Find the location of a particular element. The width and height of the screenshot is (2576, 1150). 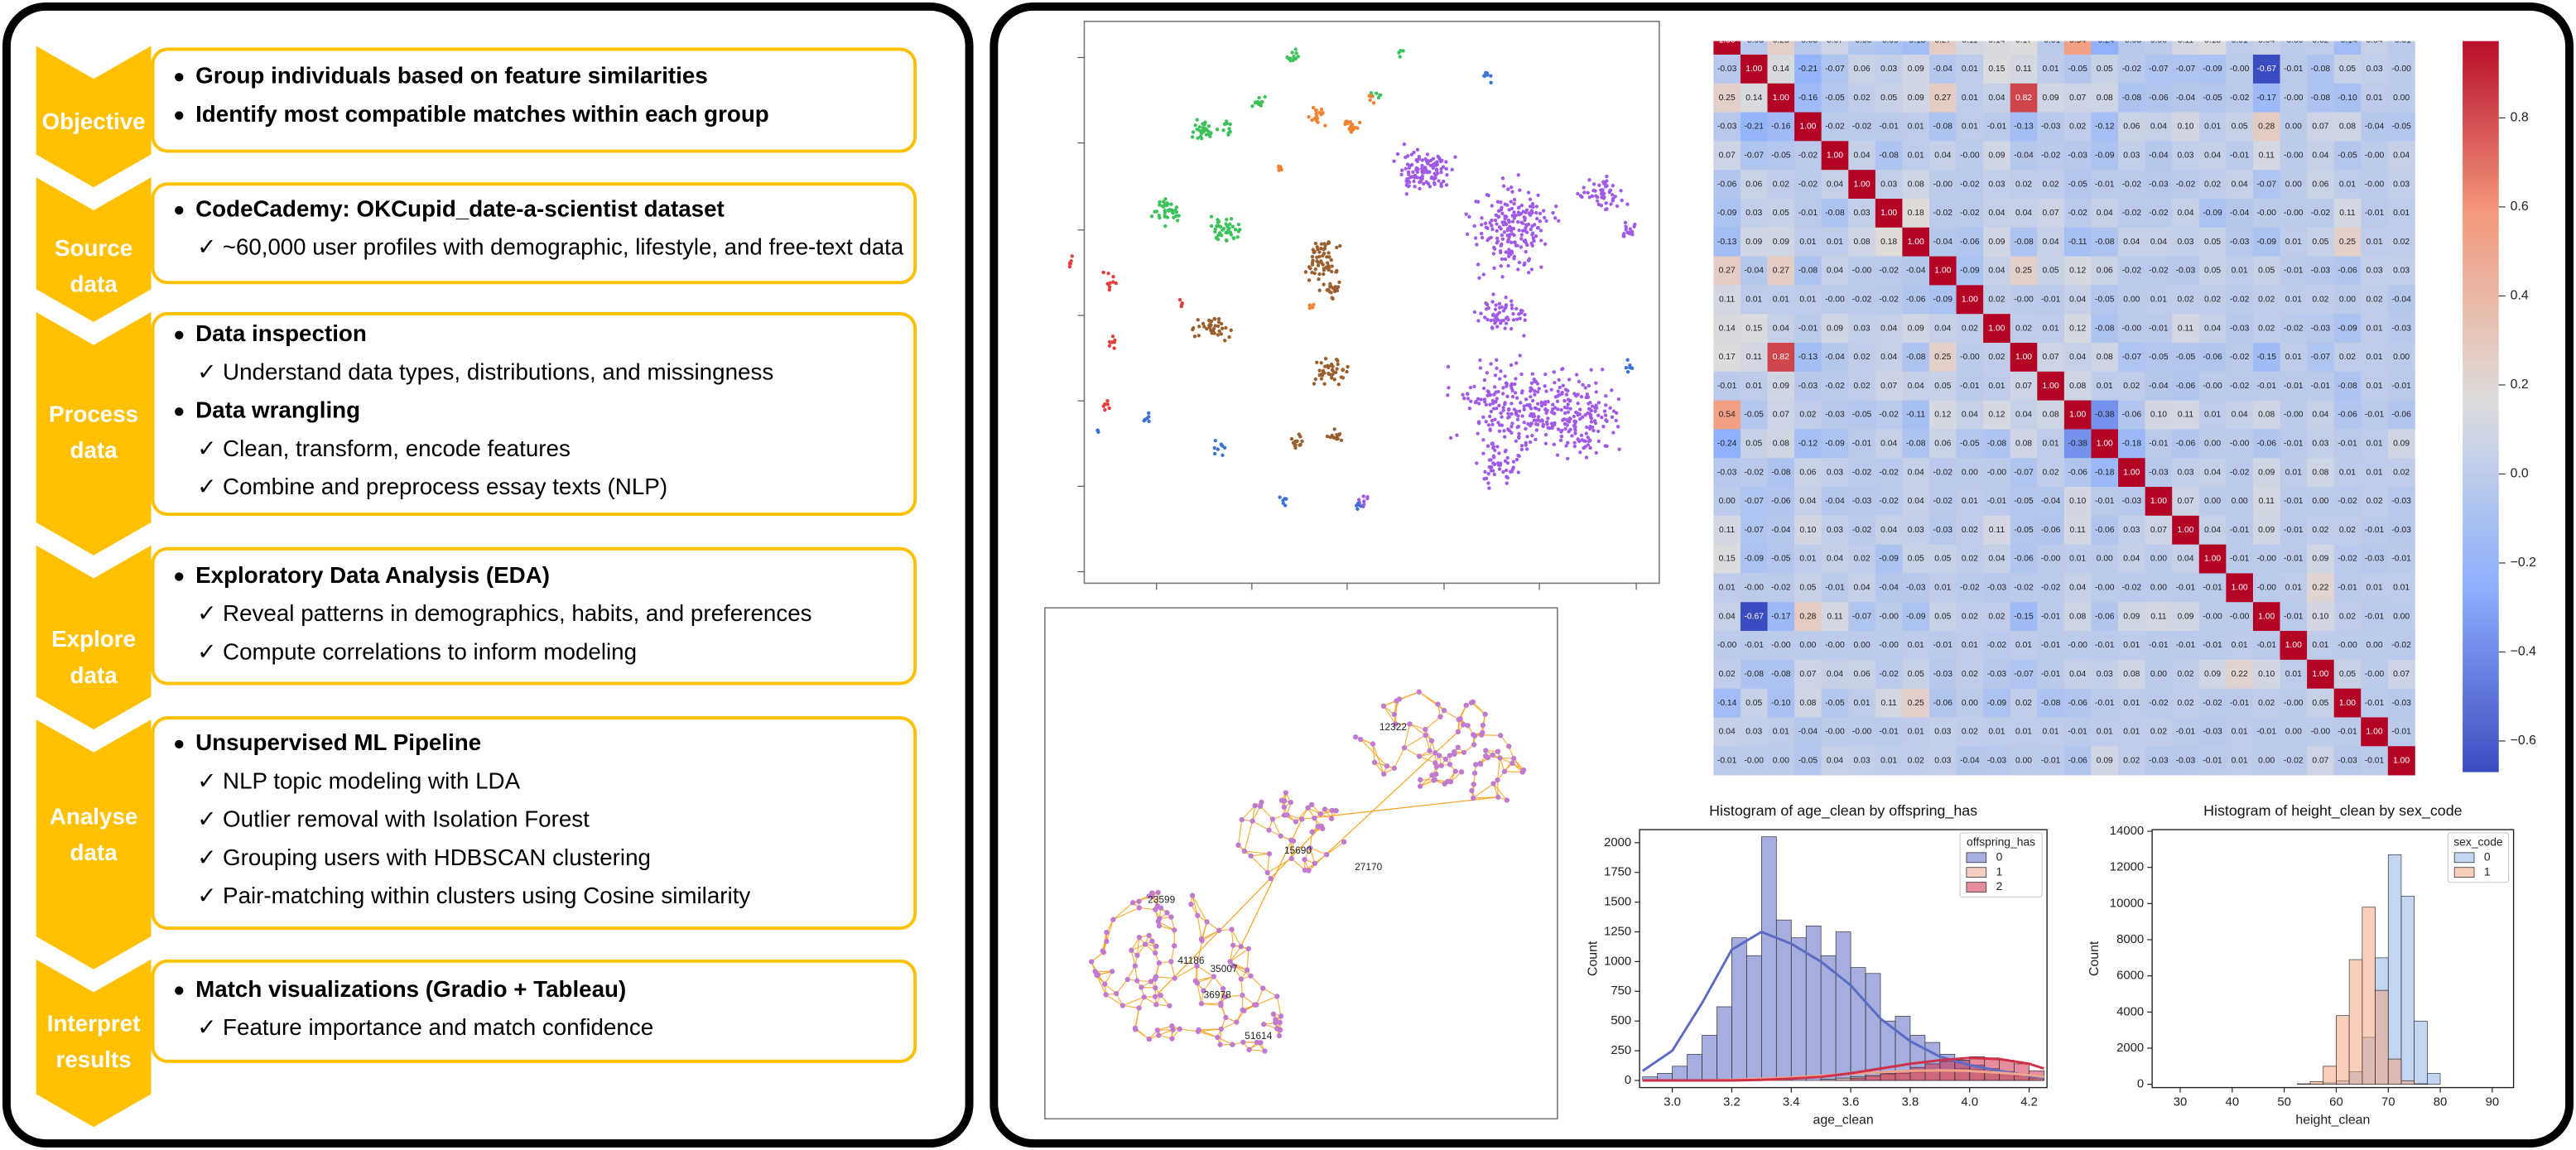

cell-label: -0.05 is located at coordinates (1808, 760).